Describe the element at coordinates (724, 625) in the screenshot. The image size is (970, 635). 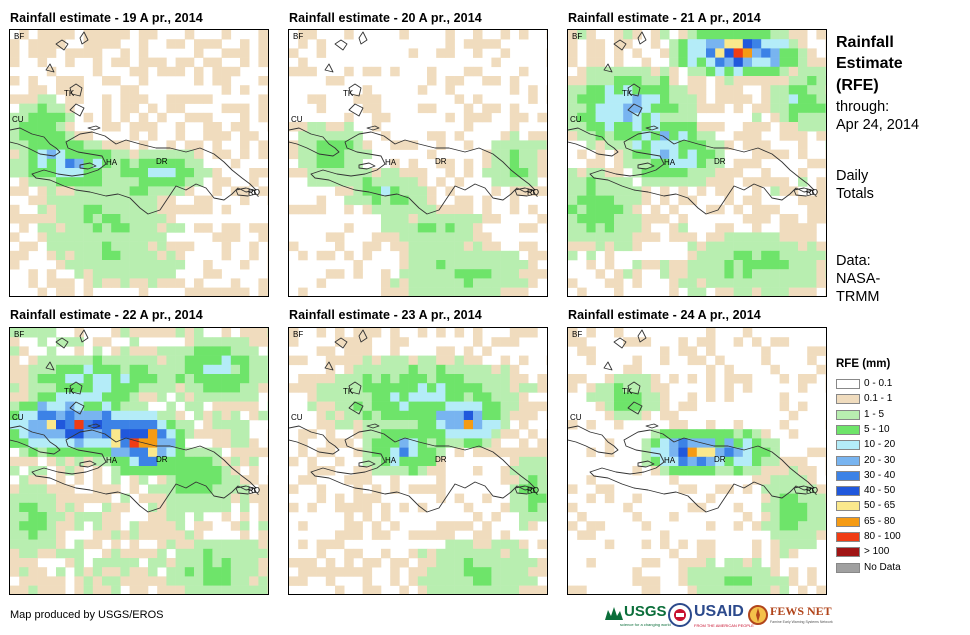
I see `usaid-logo-tagline: FROM THE AMERICAN PEOPLE` at that location.